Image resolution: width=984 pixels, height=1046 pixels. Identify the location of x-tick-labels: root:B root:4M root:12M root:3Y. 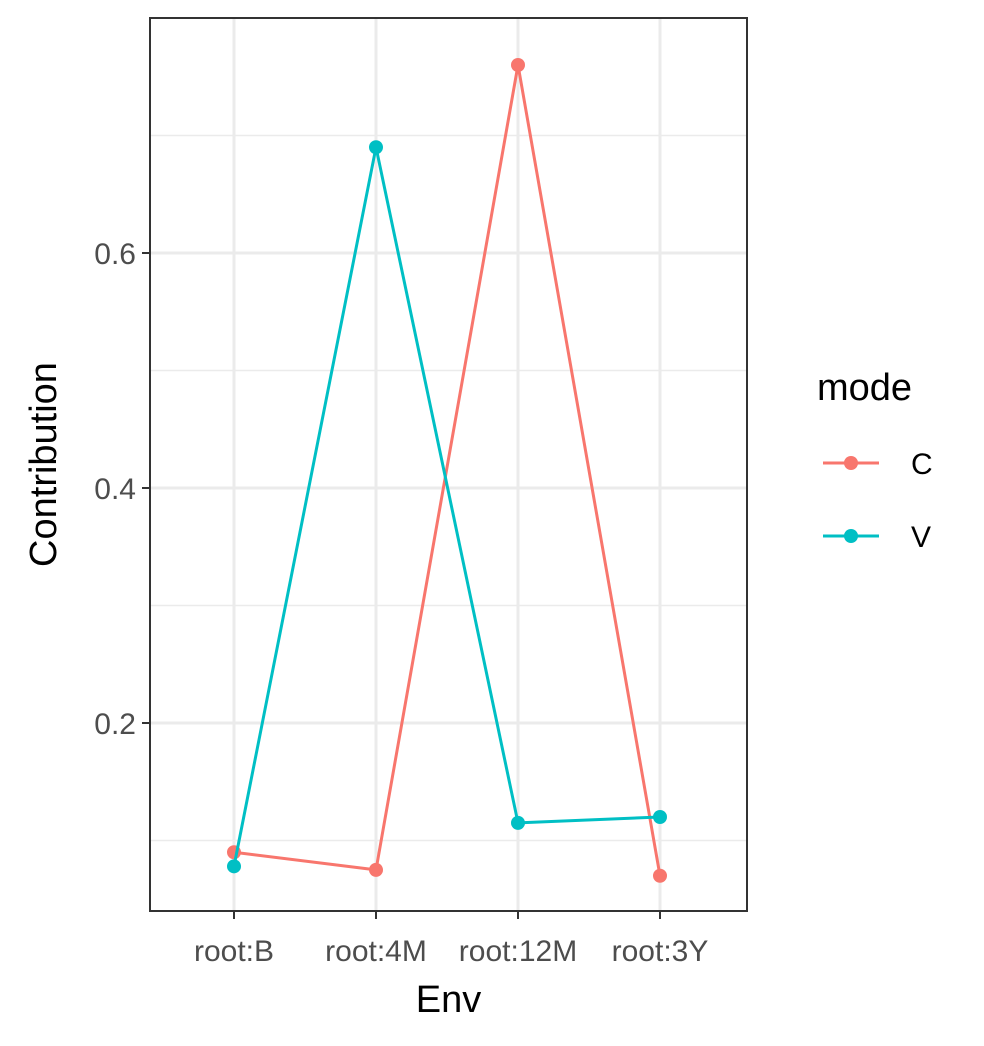
(451, 951).